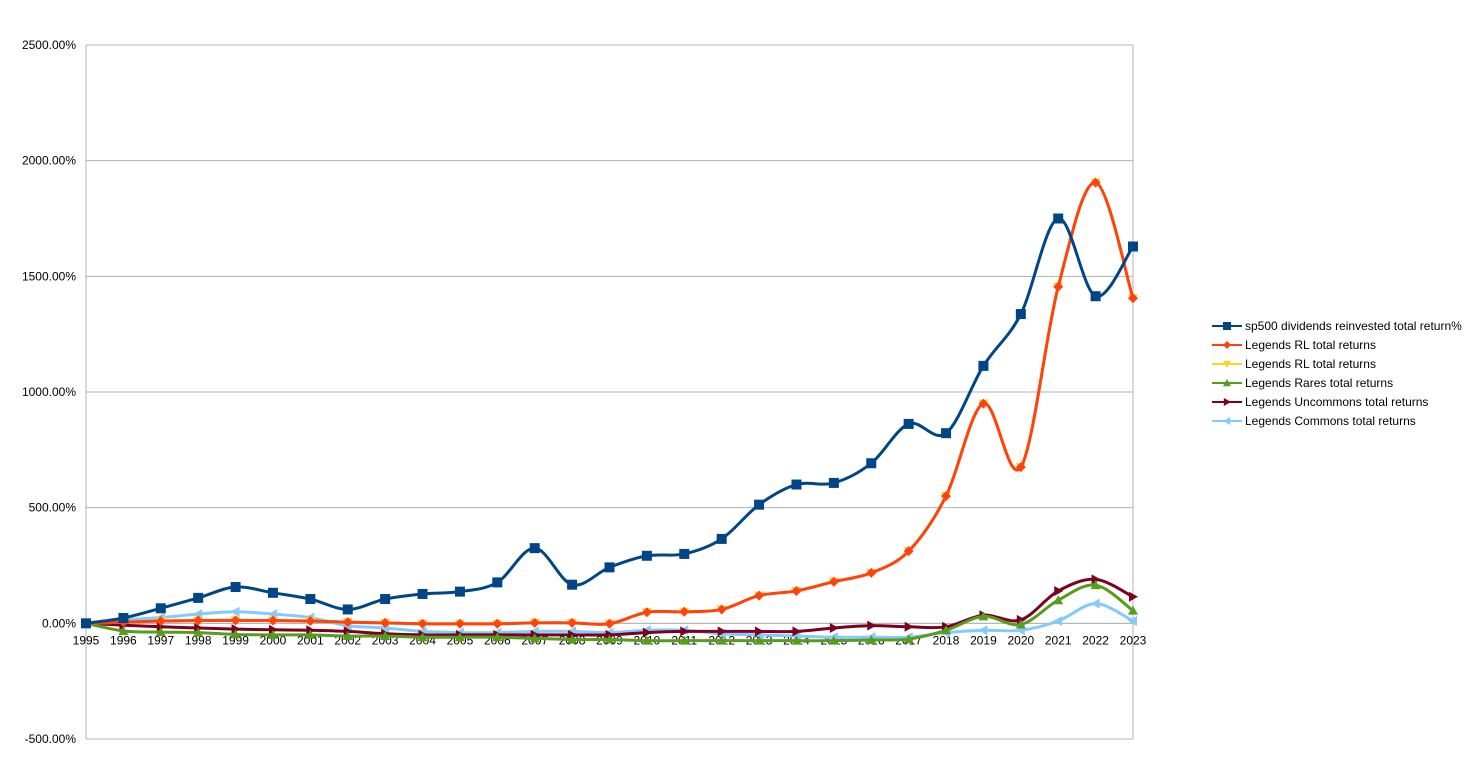  Describe the element at coordinates (160, 640) in the screenshot. I see `x-tick-label: 1997` at that location.